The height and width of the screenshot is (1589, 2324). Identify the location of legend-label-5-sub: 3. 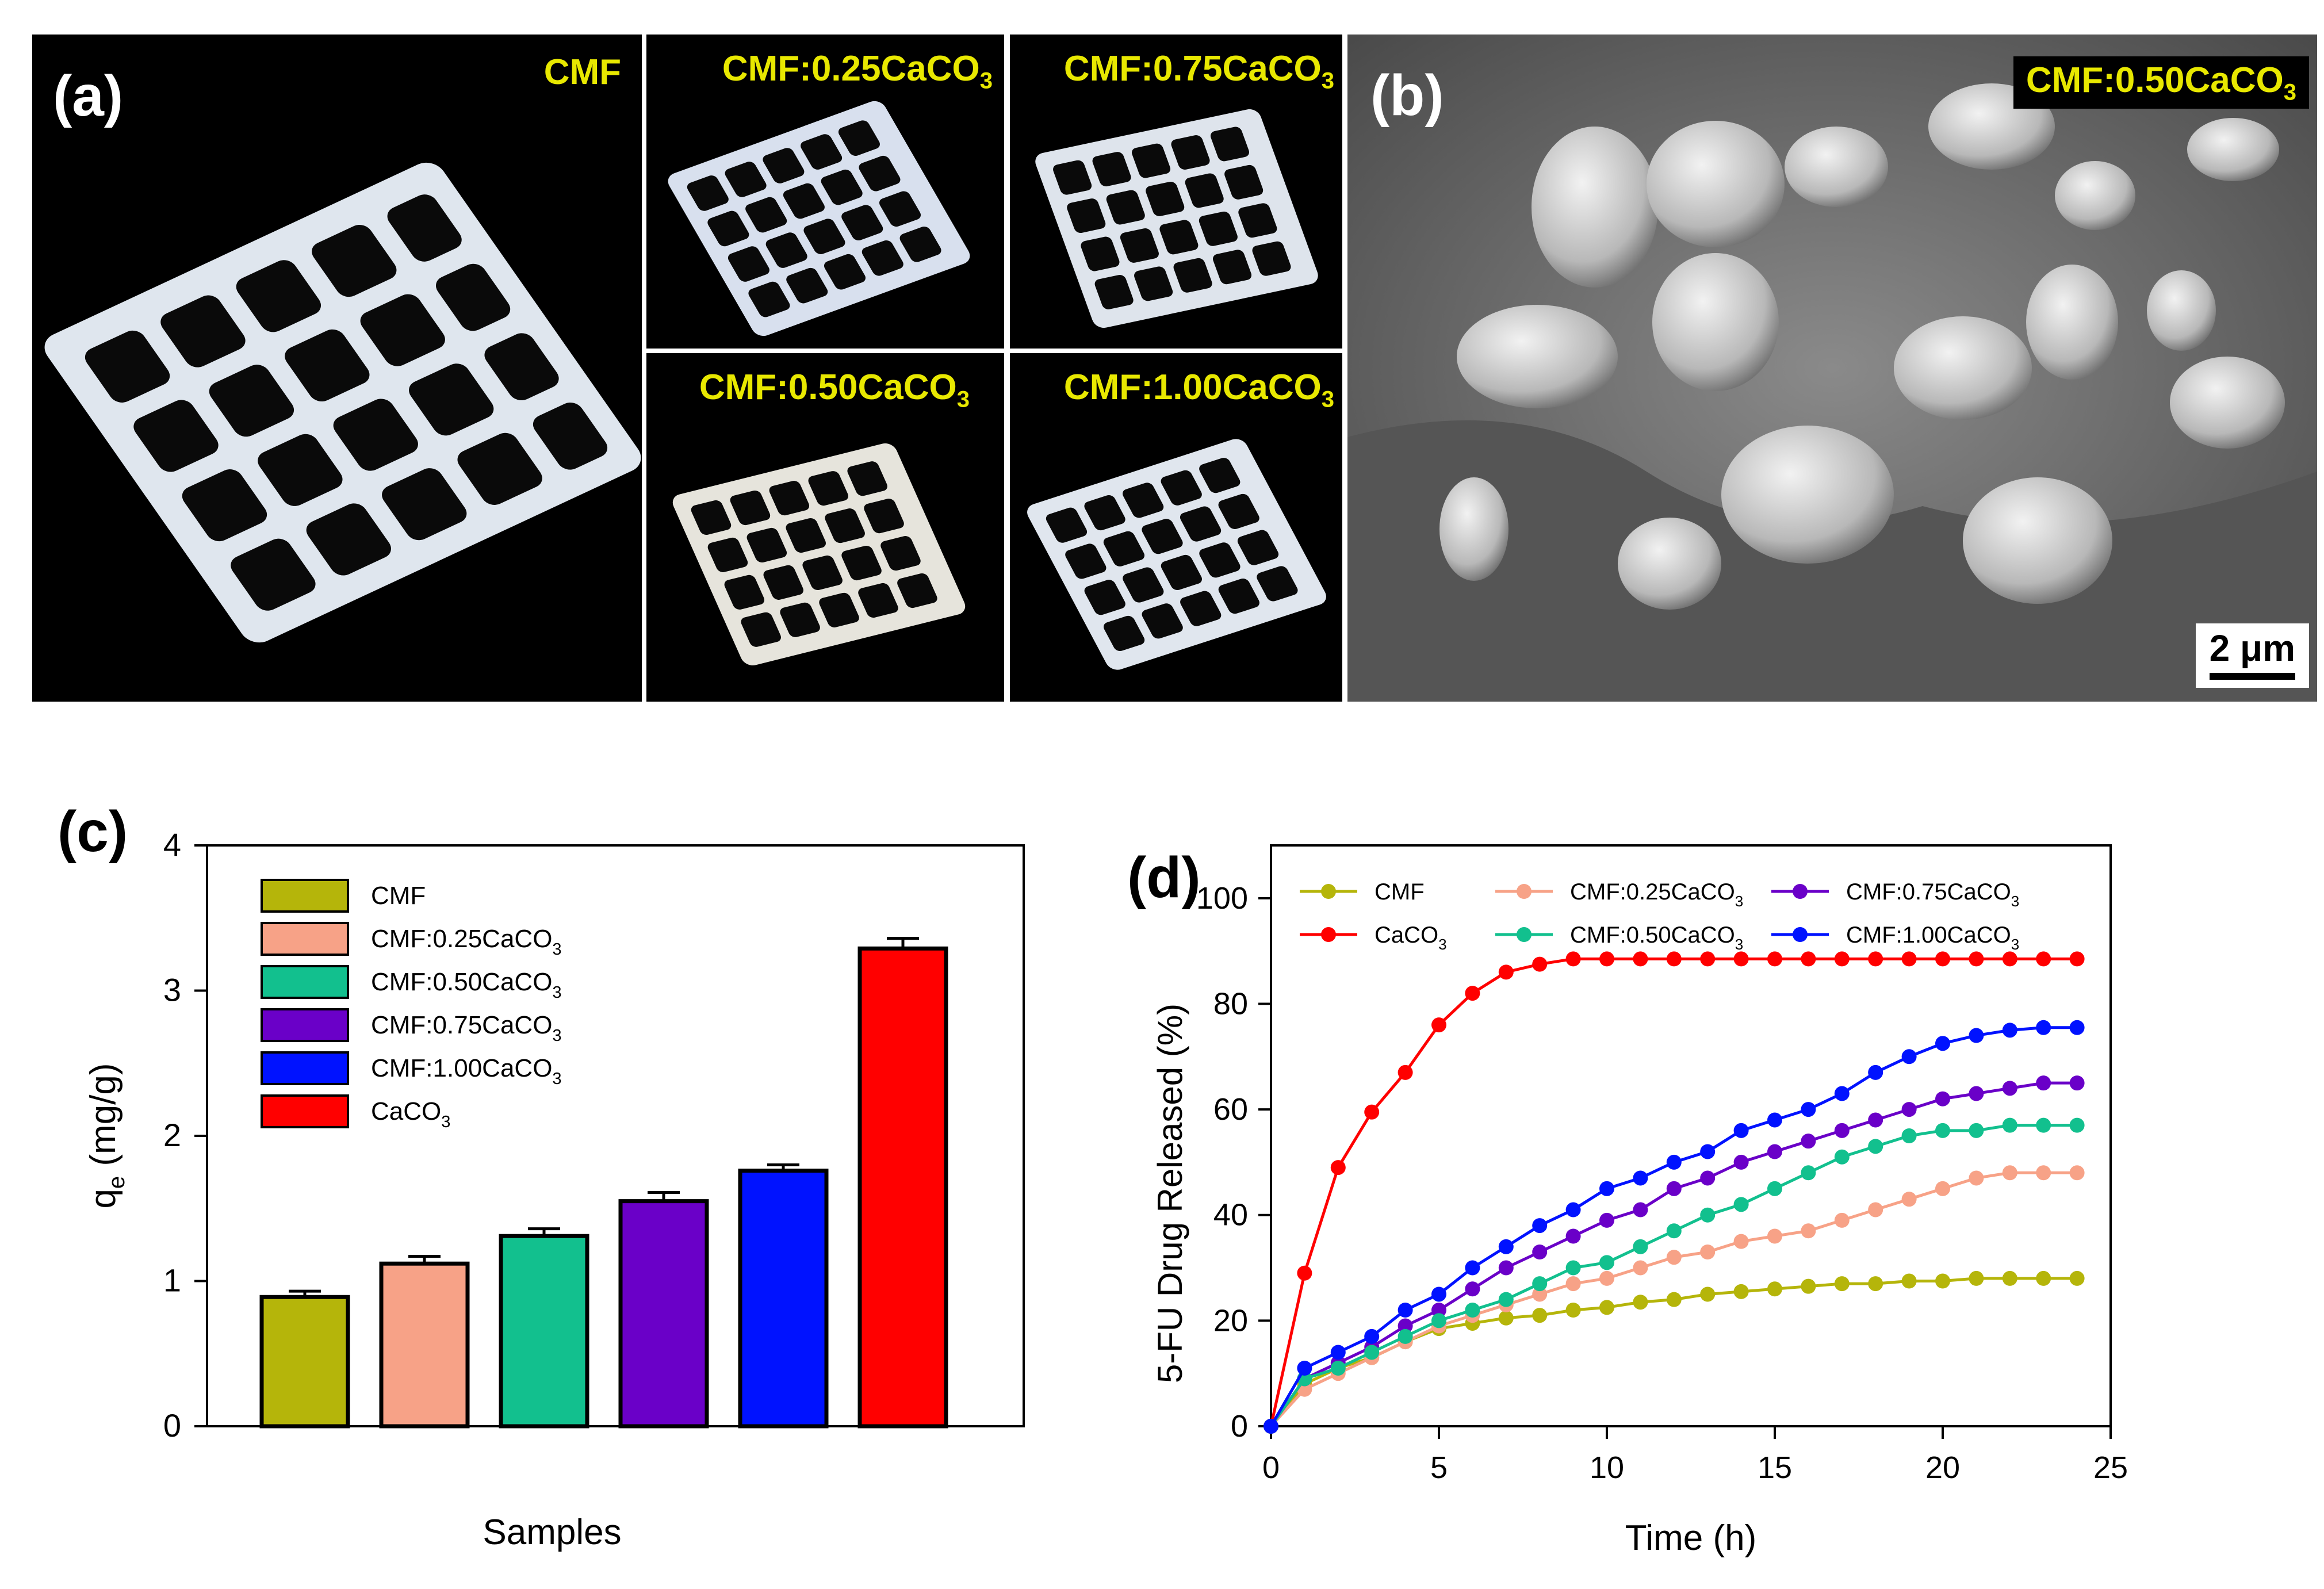
(445, 1122).